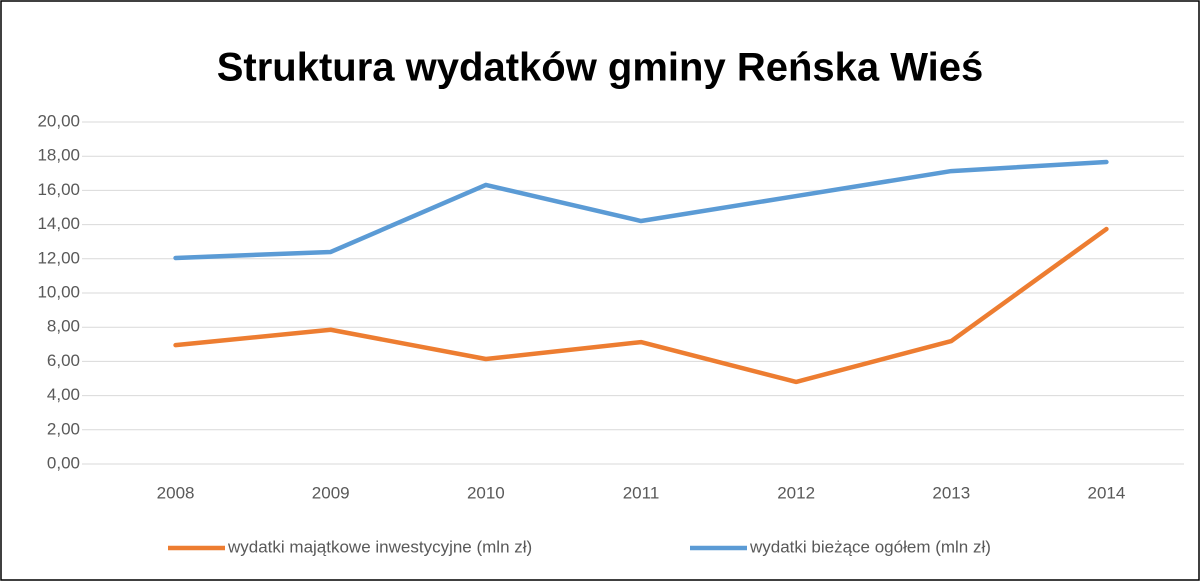 The image size is (1200, 581). What do you see at coordinates (379, 546) in the screenshot?
I see `legend-label: wydatki majątkowe inwestycyjne (mln zł)` at bounding box center [379, 546].